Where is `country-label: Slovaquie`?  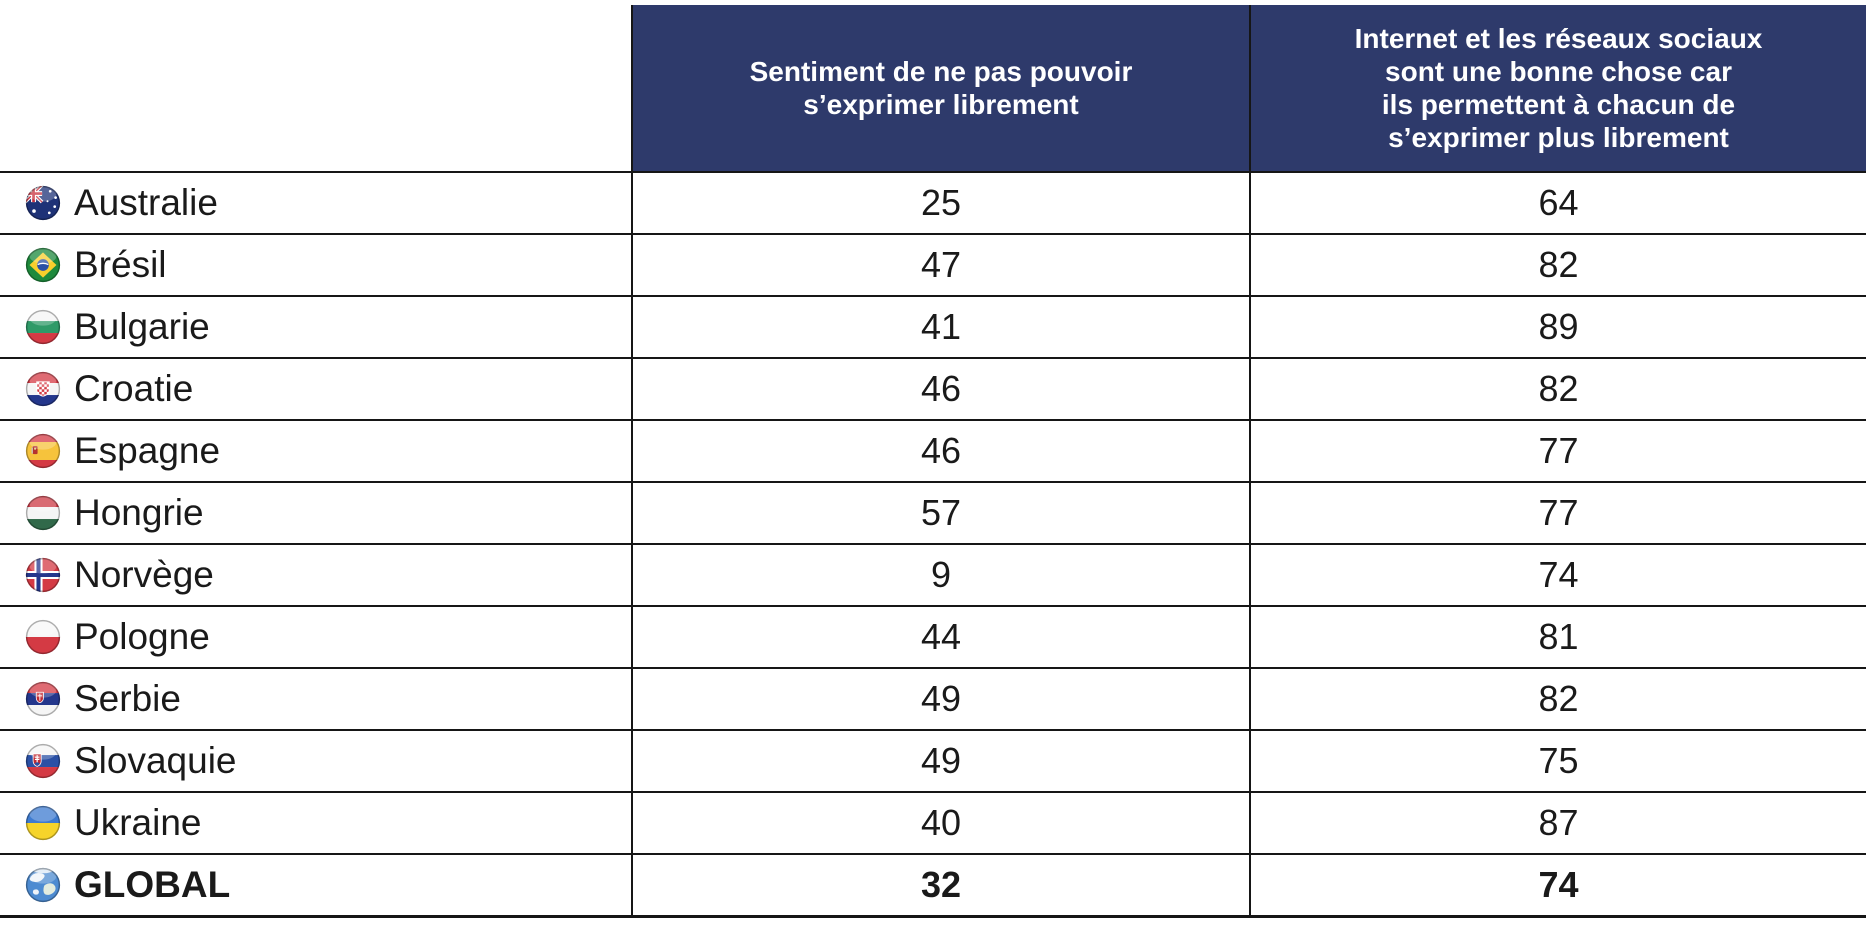 country-label: Slovaquie is located at coordinates (155, 760).